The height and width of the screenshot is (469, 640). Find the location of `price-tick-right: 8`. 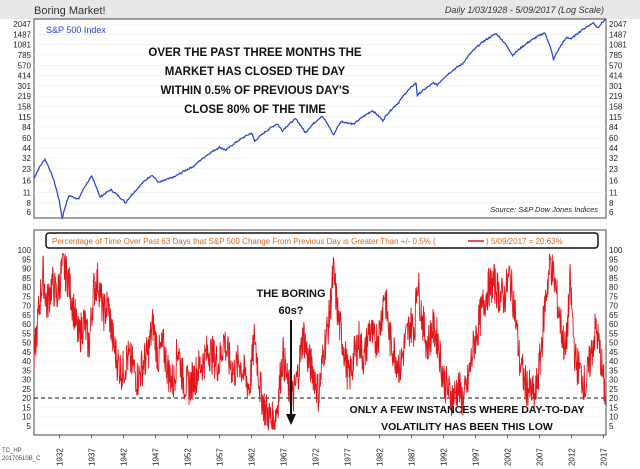

price-tick-right: 8 is located at coordinates (611, 203).